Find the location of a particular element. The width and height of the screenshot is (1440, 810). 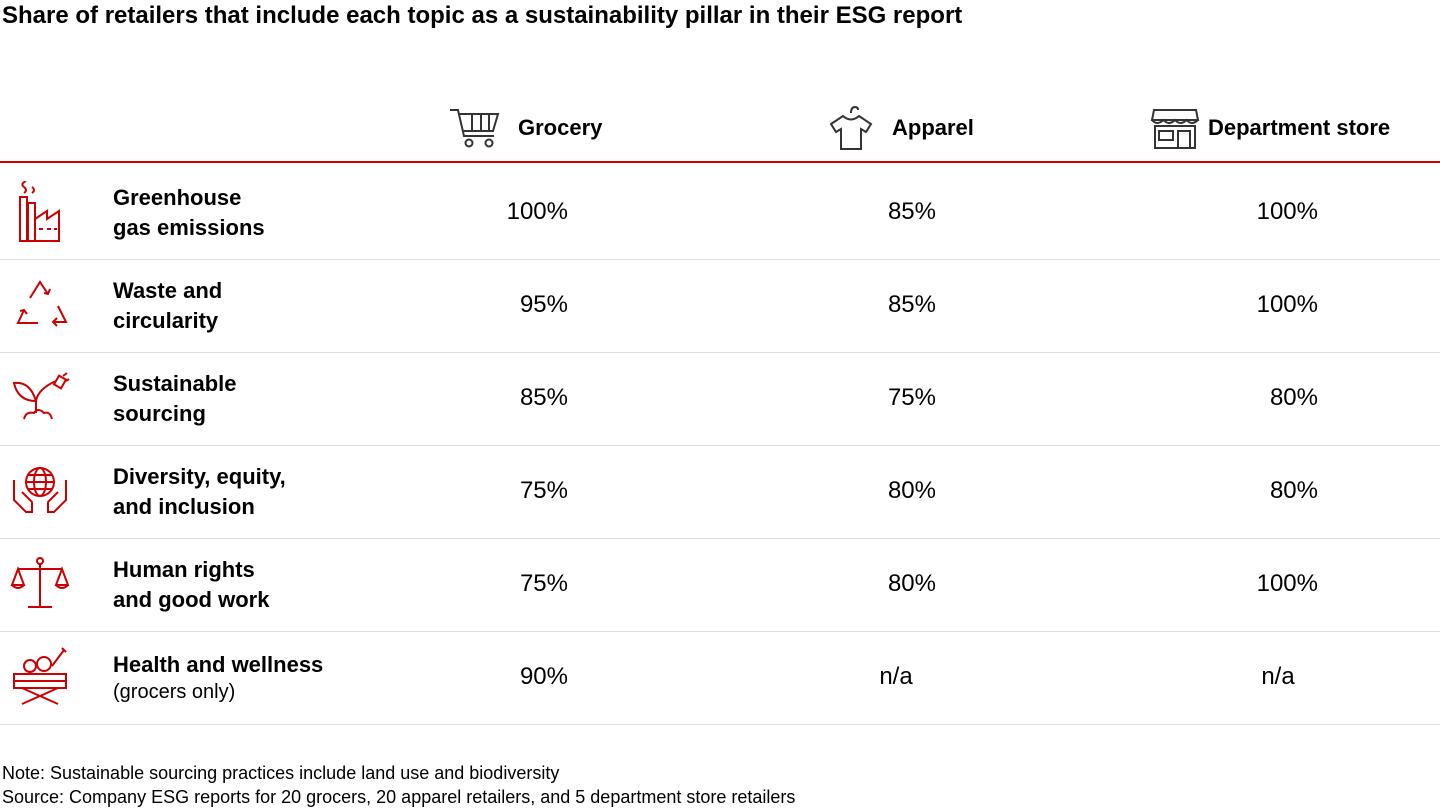

scales-icon is located at coordinates (40, 584).